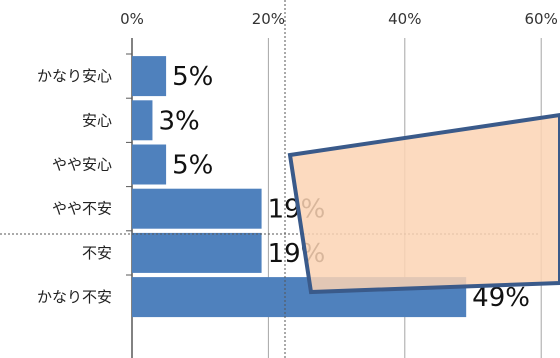 This screenshot has height=358, width=560. What do you see at coordinates (178, 121) in the screenshot?
I see `data-label: 3%` at bounding box center [178, 121].